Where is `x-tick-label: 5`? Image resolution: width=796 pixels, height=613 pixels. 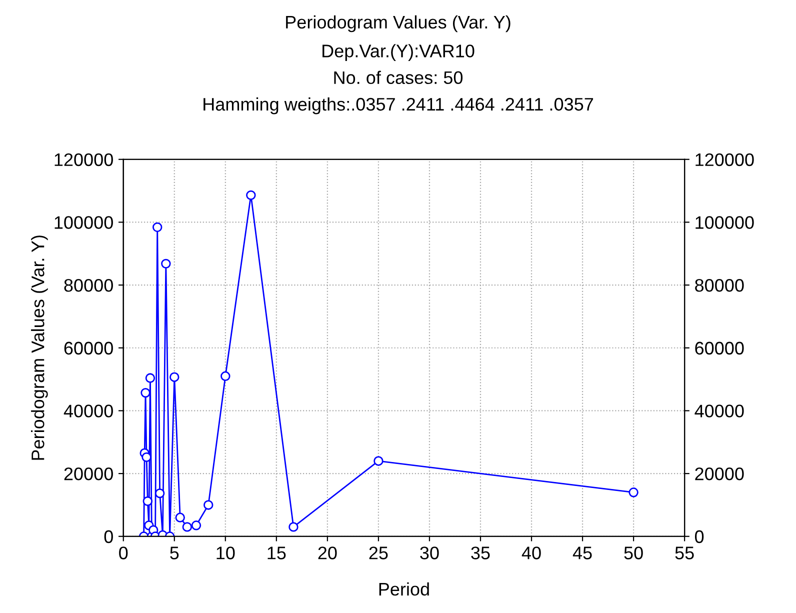
x-tick-label: 5 is located at coordinates (174, 553).